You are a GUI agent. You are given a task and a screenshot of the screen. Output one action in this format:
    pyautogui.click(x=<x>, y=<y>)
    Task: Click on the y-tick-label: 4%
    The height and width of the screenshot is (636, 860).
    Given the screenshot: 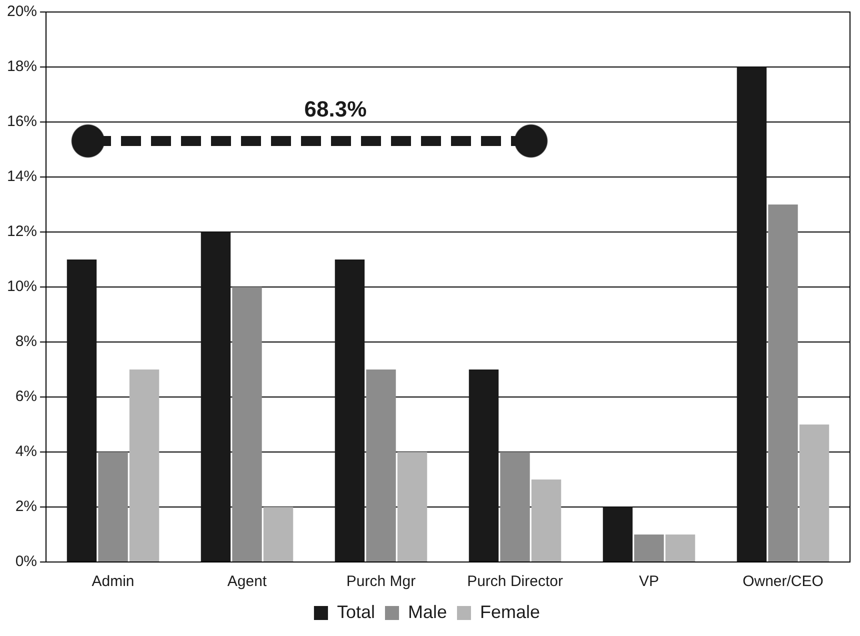 What is the action you would take?
    pyautogui.click(x=26, y=451)
    